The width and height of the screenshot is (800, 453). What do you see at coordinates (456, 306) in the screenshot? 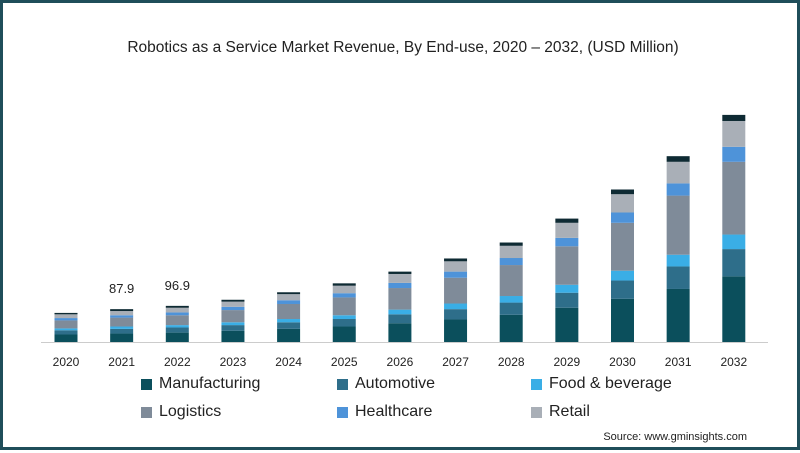
I see `bar-segment-food-beverage-2027` at bounding box center [456, 306].